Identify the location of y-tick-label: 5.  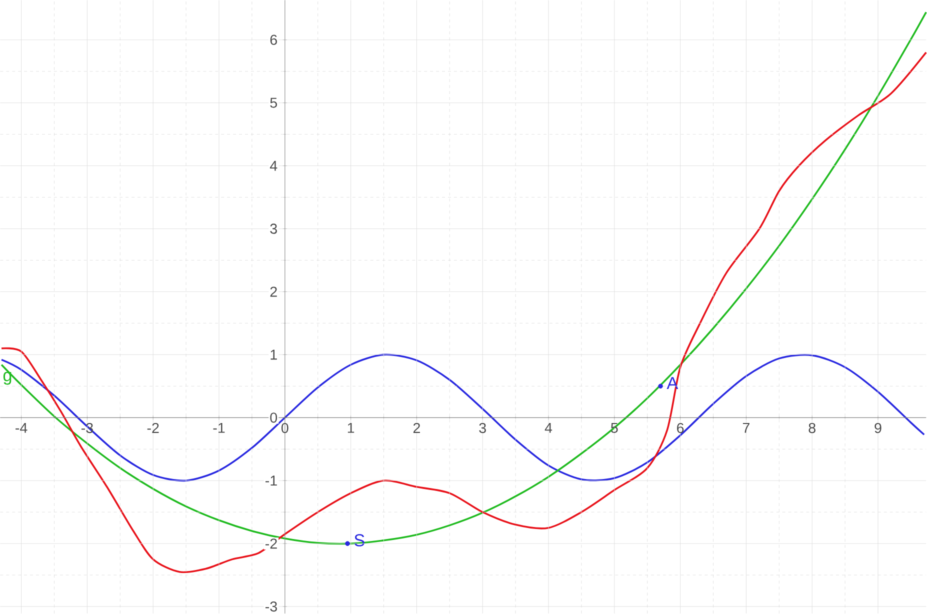
(273, 103).